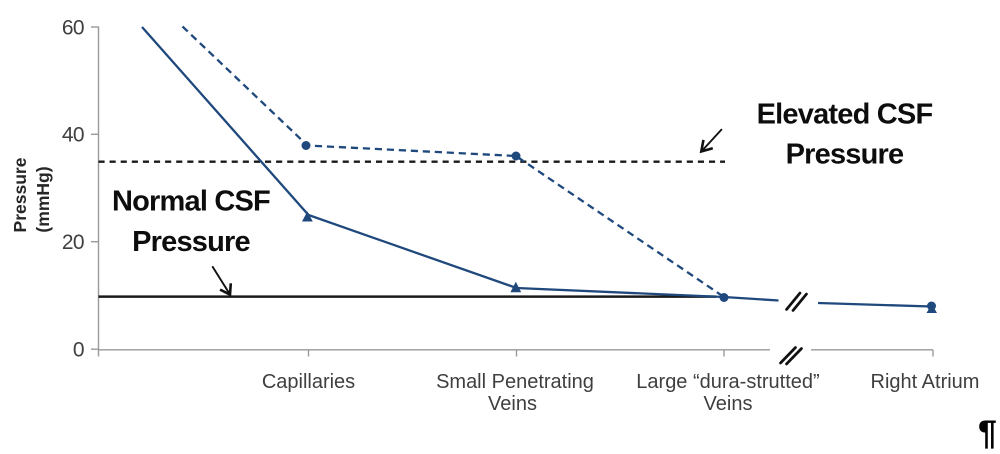 This screenshot has width=1000, height=454. Describe the element at coordinates (73, 27) in the screenshot. I see `svg-text: 60` at that location.